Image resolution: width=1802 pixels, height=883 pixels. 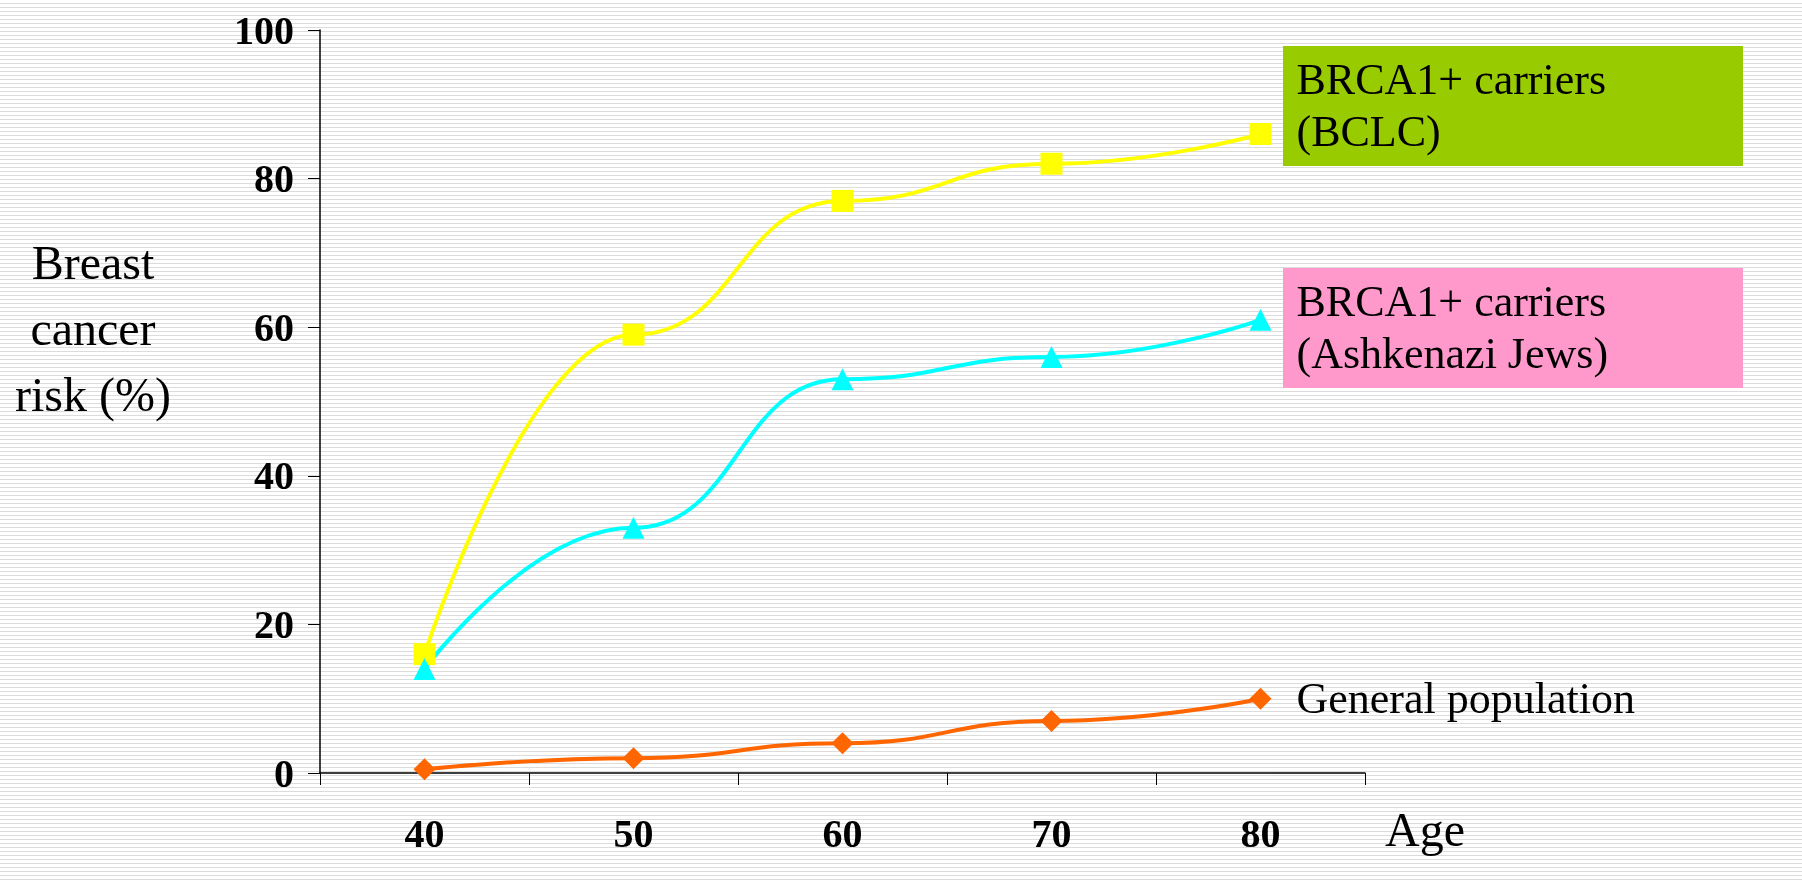 What do you see at coordinates (1512, 327) in the screenshot?
I see `name-tag-box: BRCA1+ carriers (Ashkenazi Jews)` at bounding box center [1512, 327].